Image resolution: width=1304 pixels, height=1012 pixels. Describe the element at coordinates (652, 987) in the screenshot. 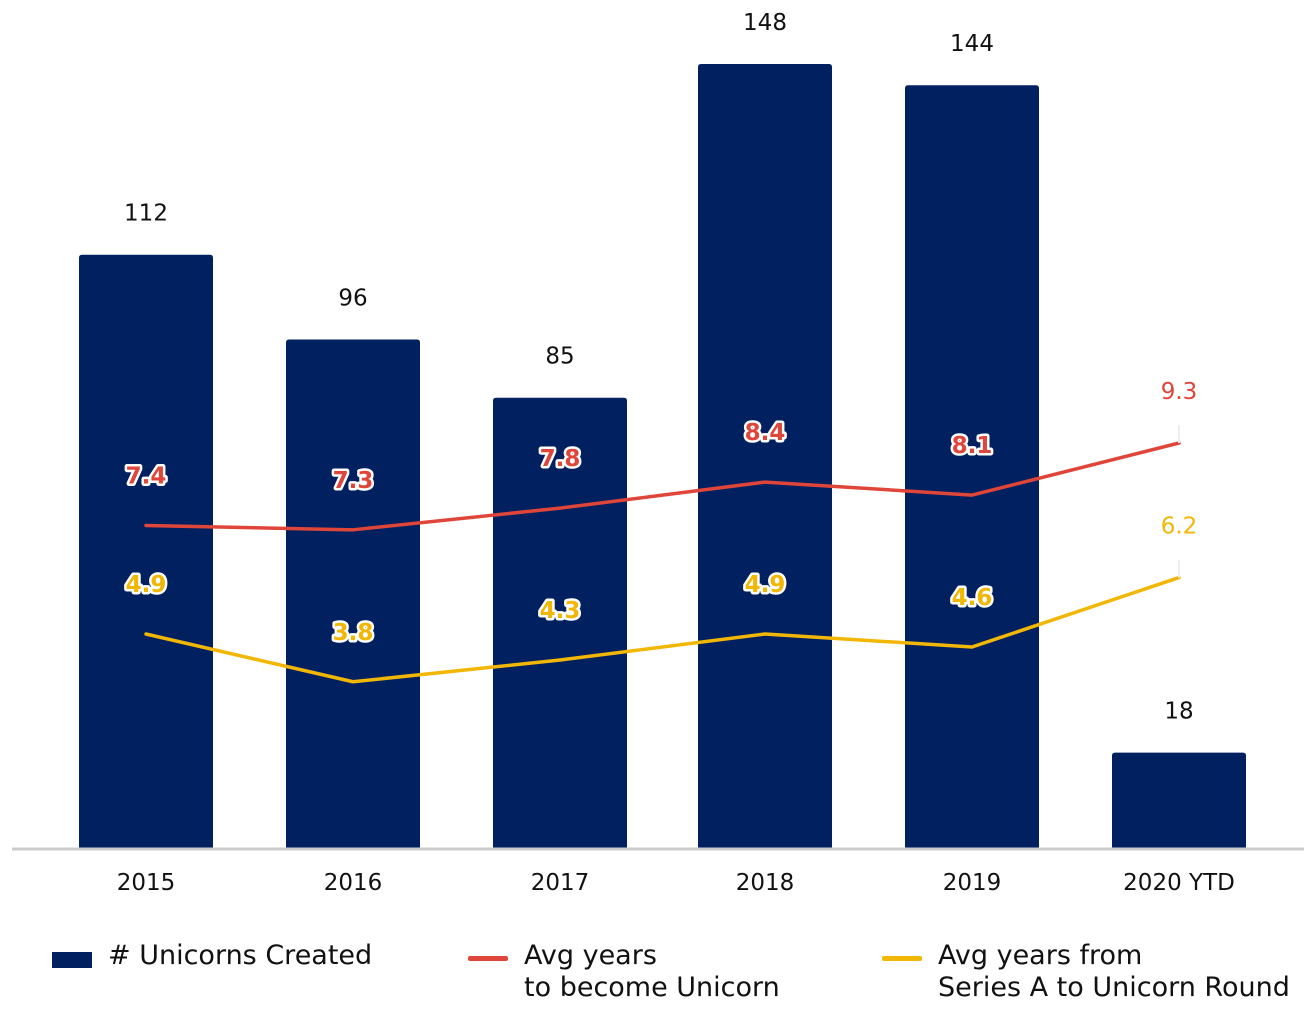

I see `legend-label-line: to become Unicorn` at that location.